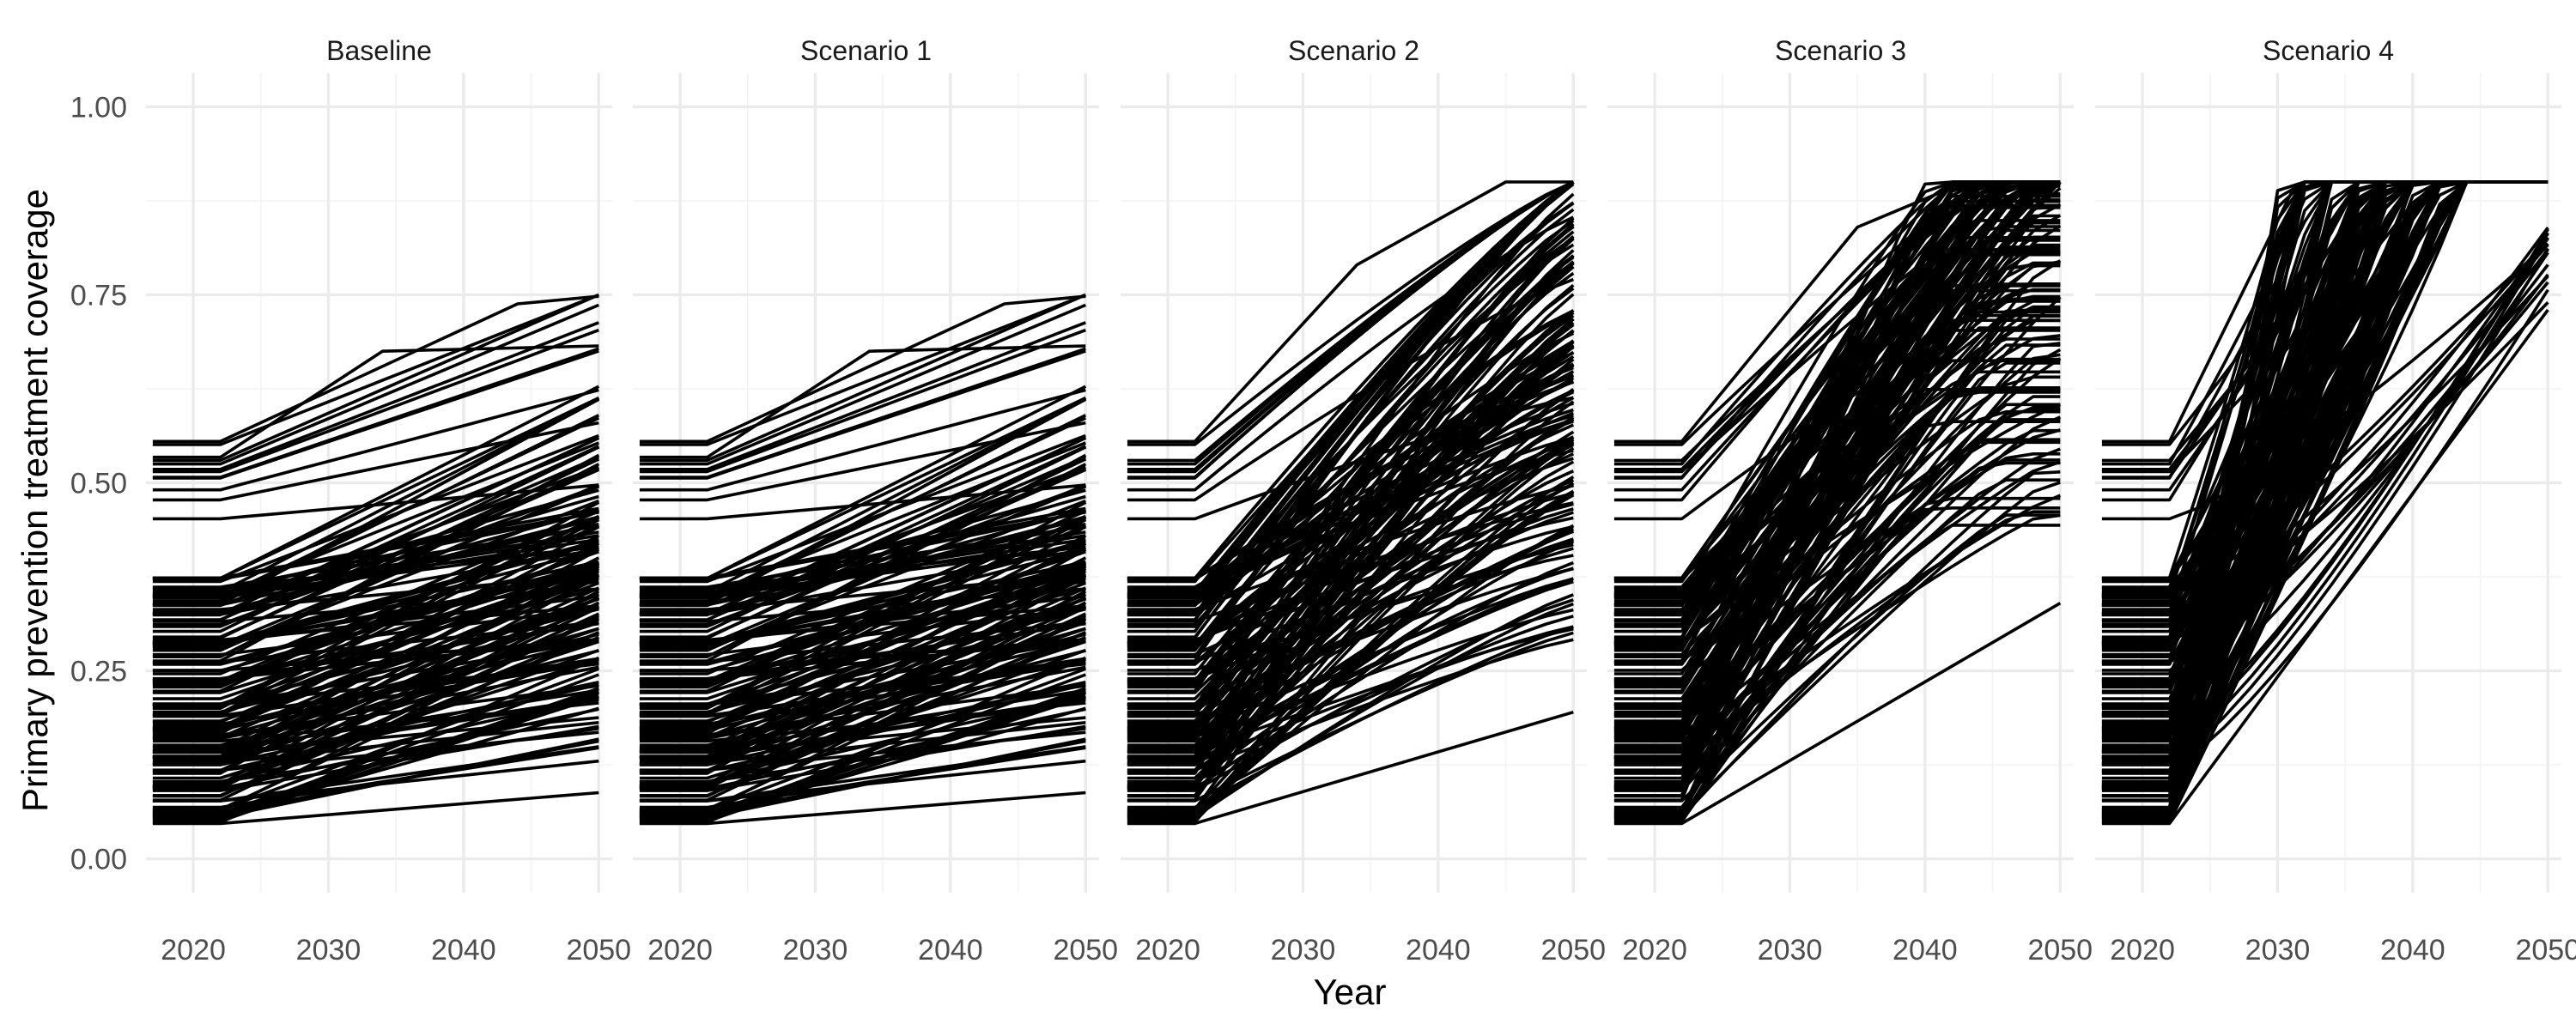 This screenshot has width=2576, height=1030. Describe the element at coordinates (98, 295) in the screenshot. I see `y-tick-label: 0.75` at that location.